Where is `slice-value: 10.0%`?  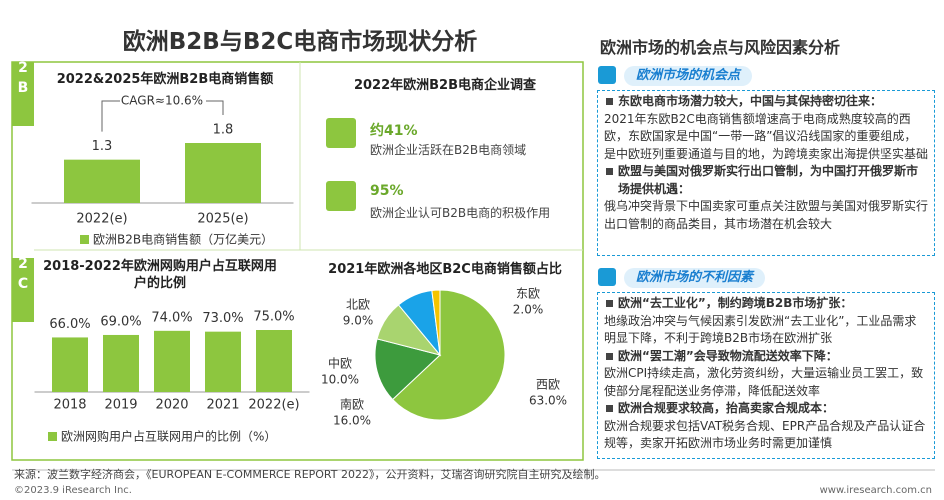
slice-value: 10.0% is located at coordinates (340, 380).